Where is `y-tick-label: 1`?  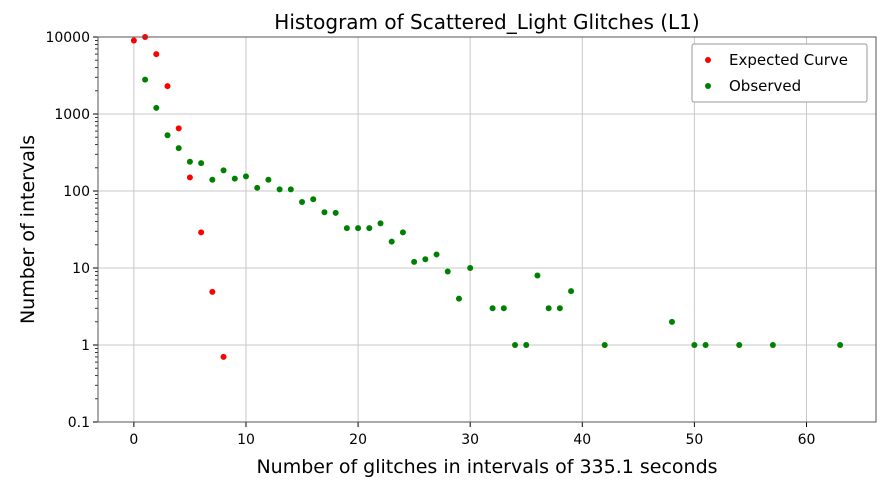
y-tick-label: 1 is located at coordinates (85, 346).